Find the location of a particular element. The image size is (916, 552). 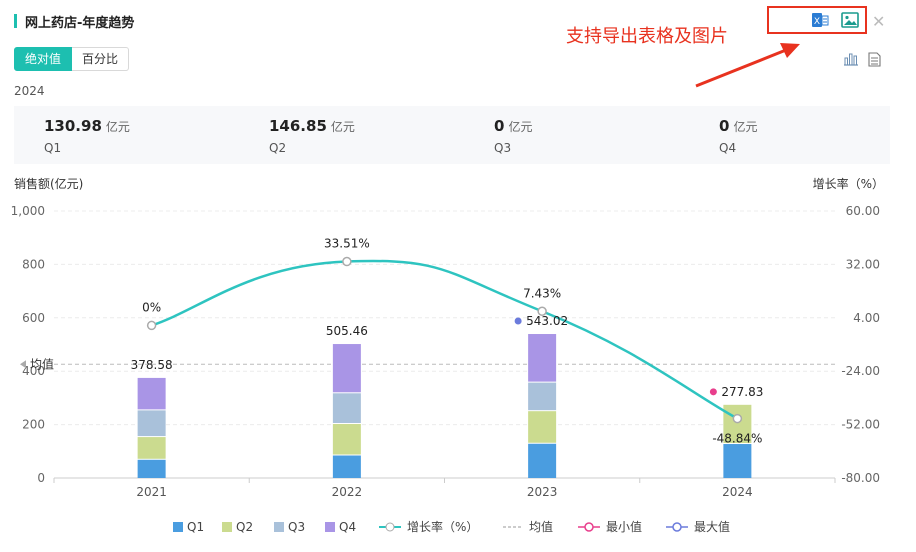

bar-chart-view-icon is located at coordinates (851, 59).